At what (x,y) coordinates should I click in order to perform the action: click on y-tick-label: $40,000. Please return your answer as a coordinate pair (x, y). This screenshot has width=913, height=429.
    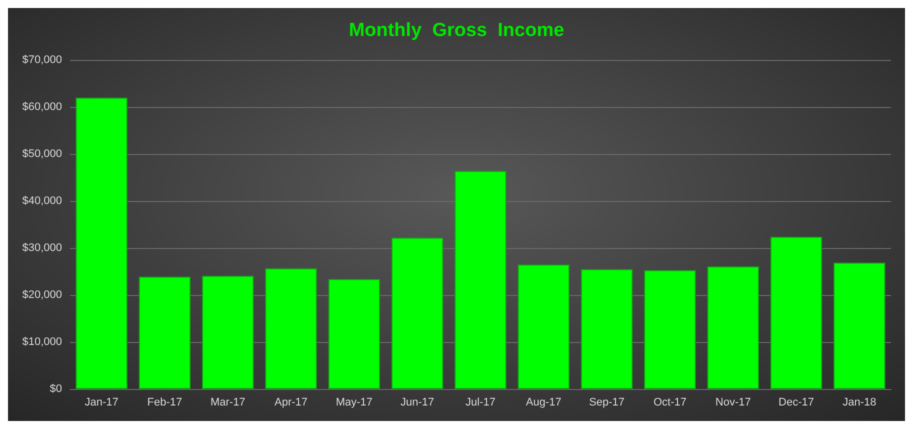
    Looking at the image, I should click on (42, 201).